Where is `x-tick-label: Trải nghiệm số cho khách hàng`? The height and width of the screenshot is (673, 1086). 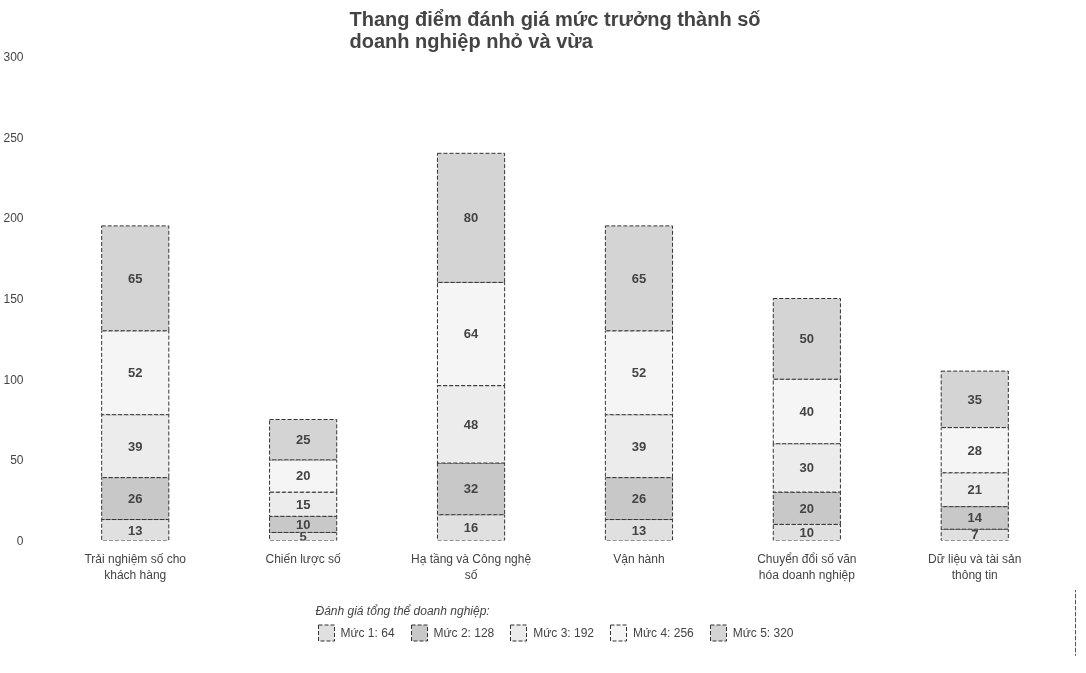
x-tick-label: Trải nghiệm số cho khách hàng is located at coordinates (135, 567).